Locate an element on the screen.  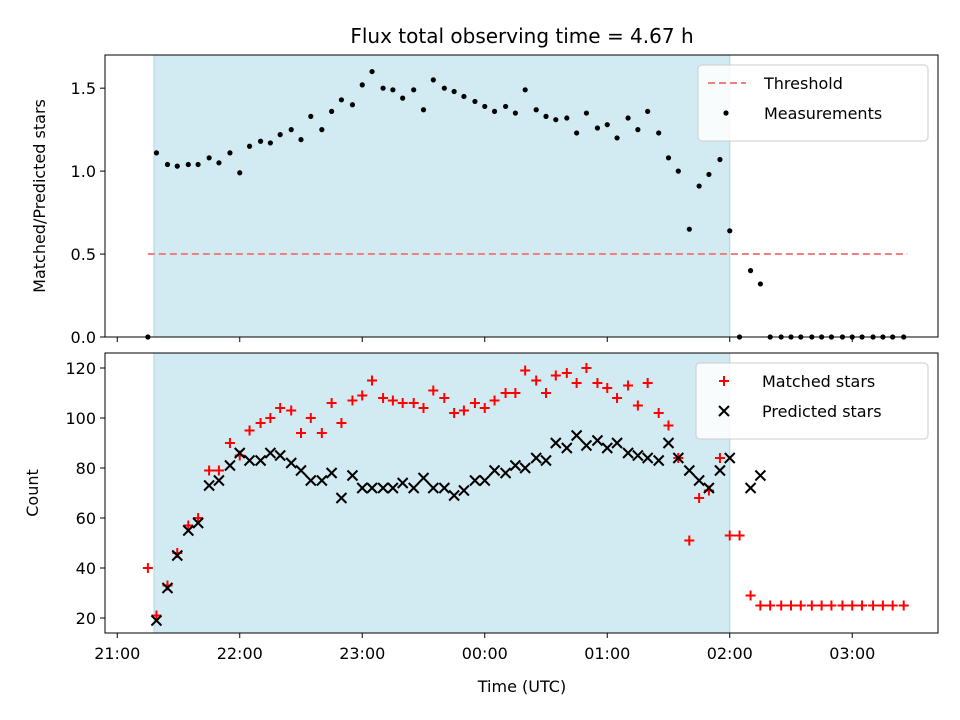
y-tick-label: 0.5 is located at coordinates (83, 254).